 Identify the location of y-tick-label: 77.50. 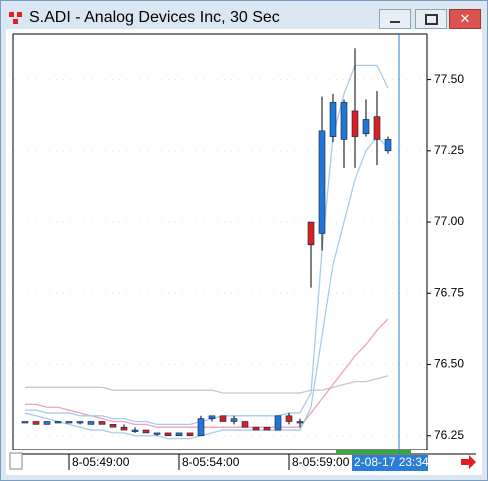
(449, 79).